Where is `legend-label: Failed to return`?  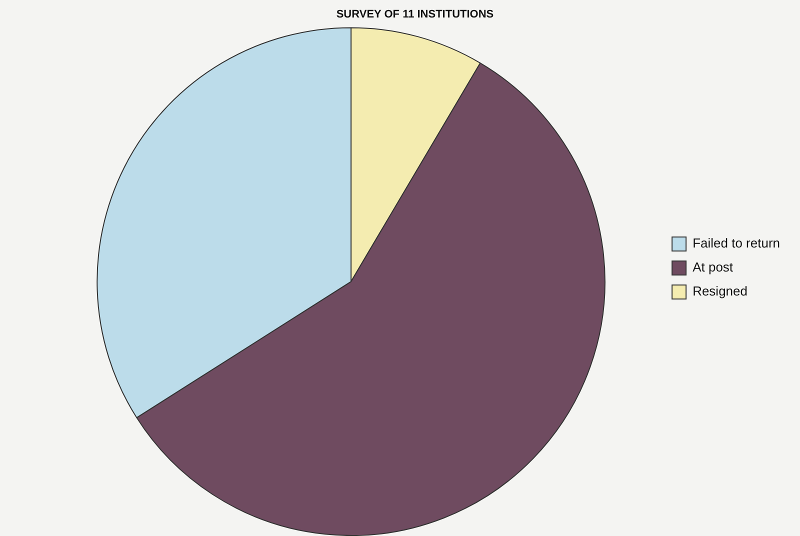 legend-label: Failed to return is located at coordinates (736, 243).